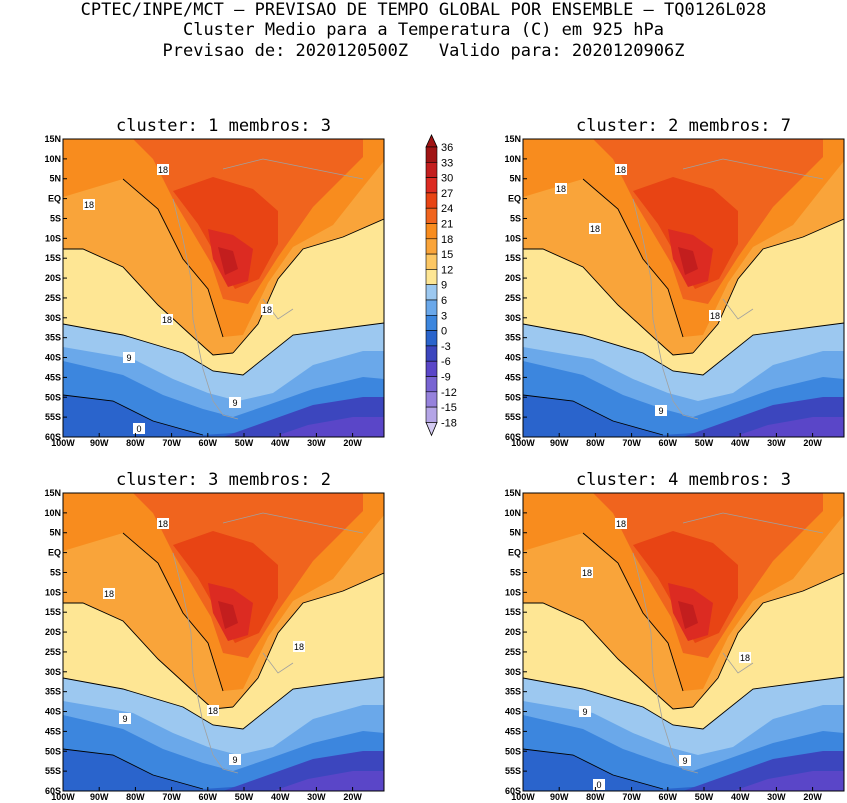 This screenshot has height=803, width=847. What do you see at coordinates (668, 797) in the screenshot?
I see `lon-tick-label: 60W` at bounding box center [668, 797].